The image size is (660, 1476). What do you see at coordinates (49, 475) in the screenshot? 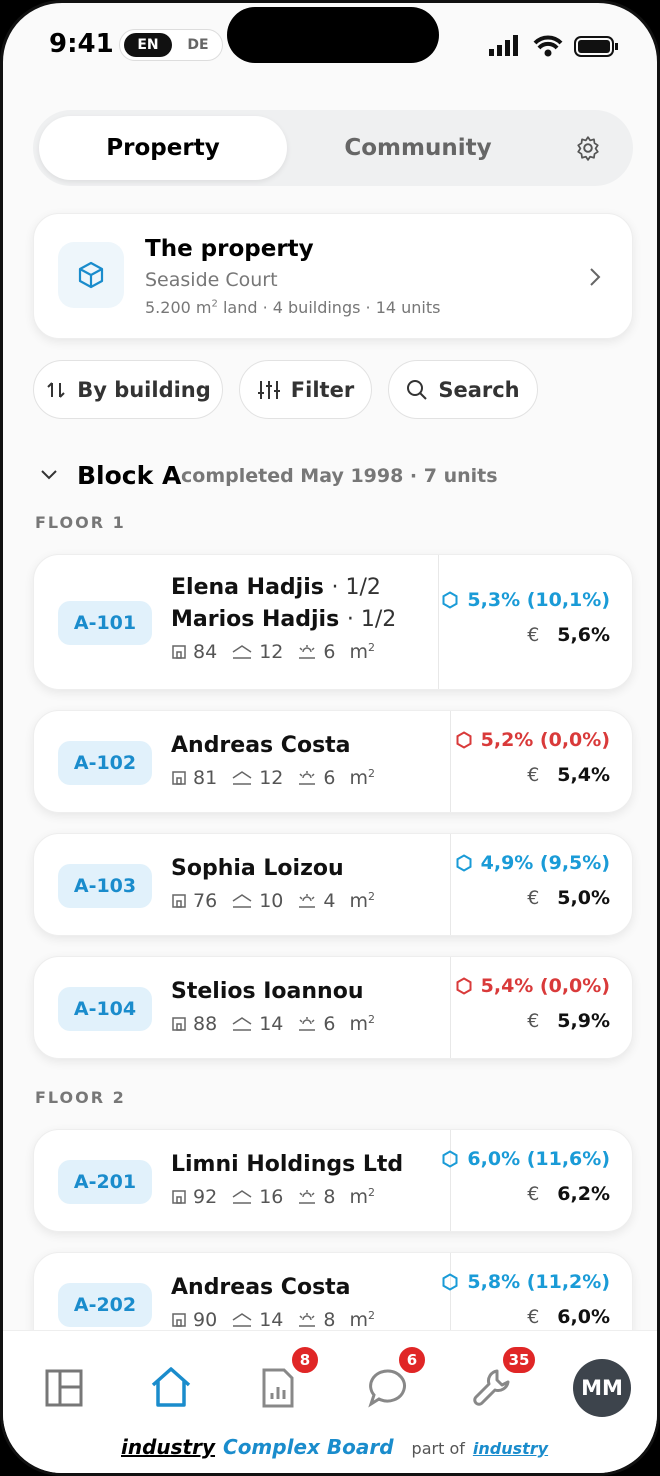
I see `collapse-chevron` at bounding box center [49, 475].